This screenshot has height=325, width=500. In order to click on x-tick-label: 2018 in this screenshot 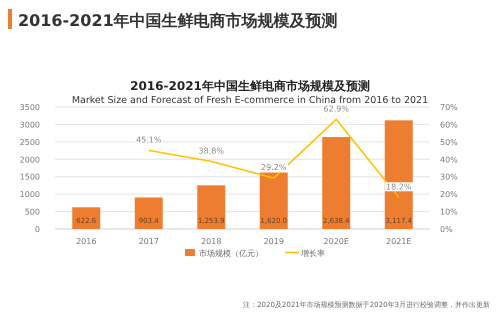, I will do `click(211, 241)`.